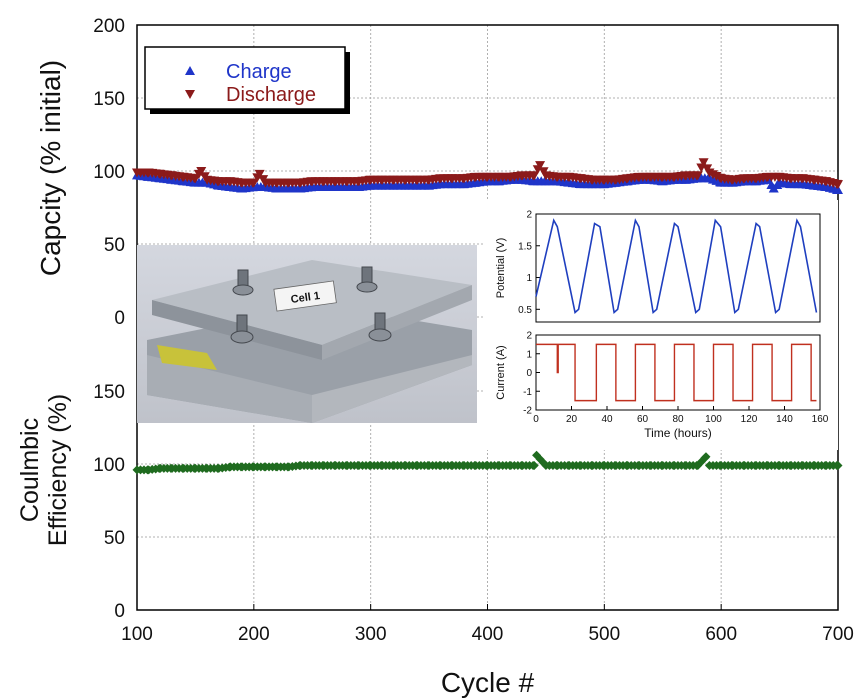 This screenshot has height=698, width=858. Describe the element at coordinates (721, 634) in the screenshot. I see `x-tick-label: 600` at that location.